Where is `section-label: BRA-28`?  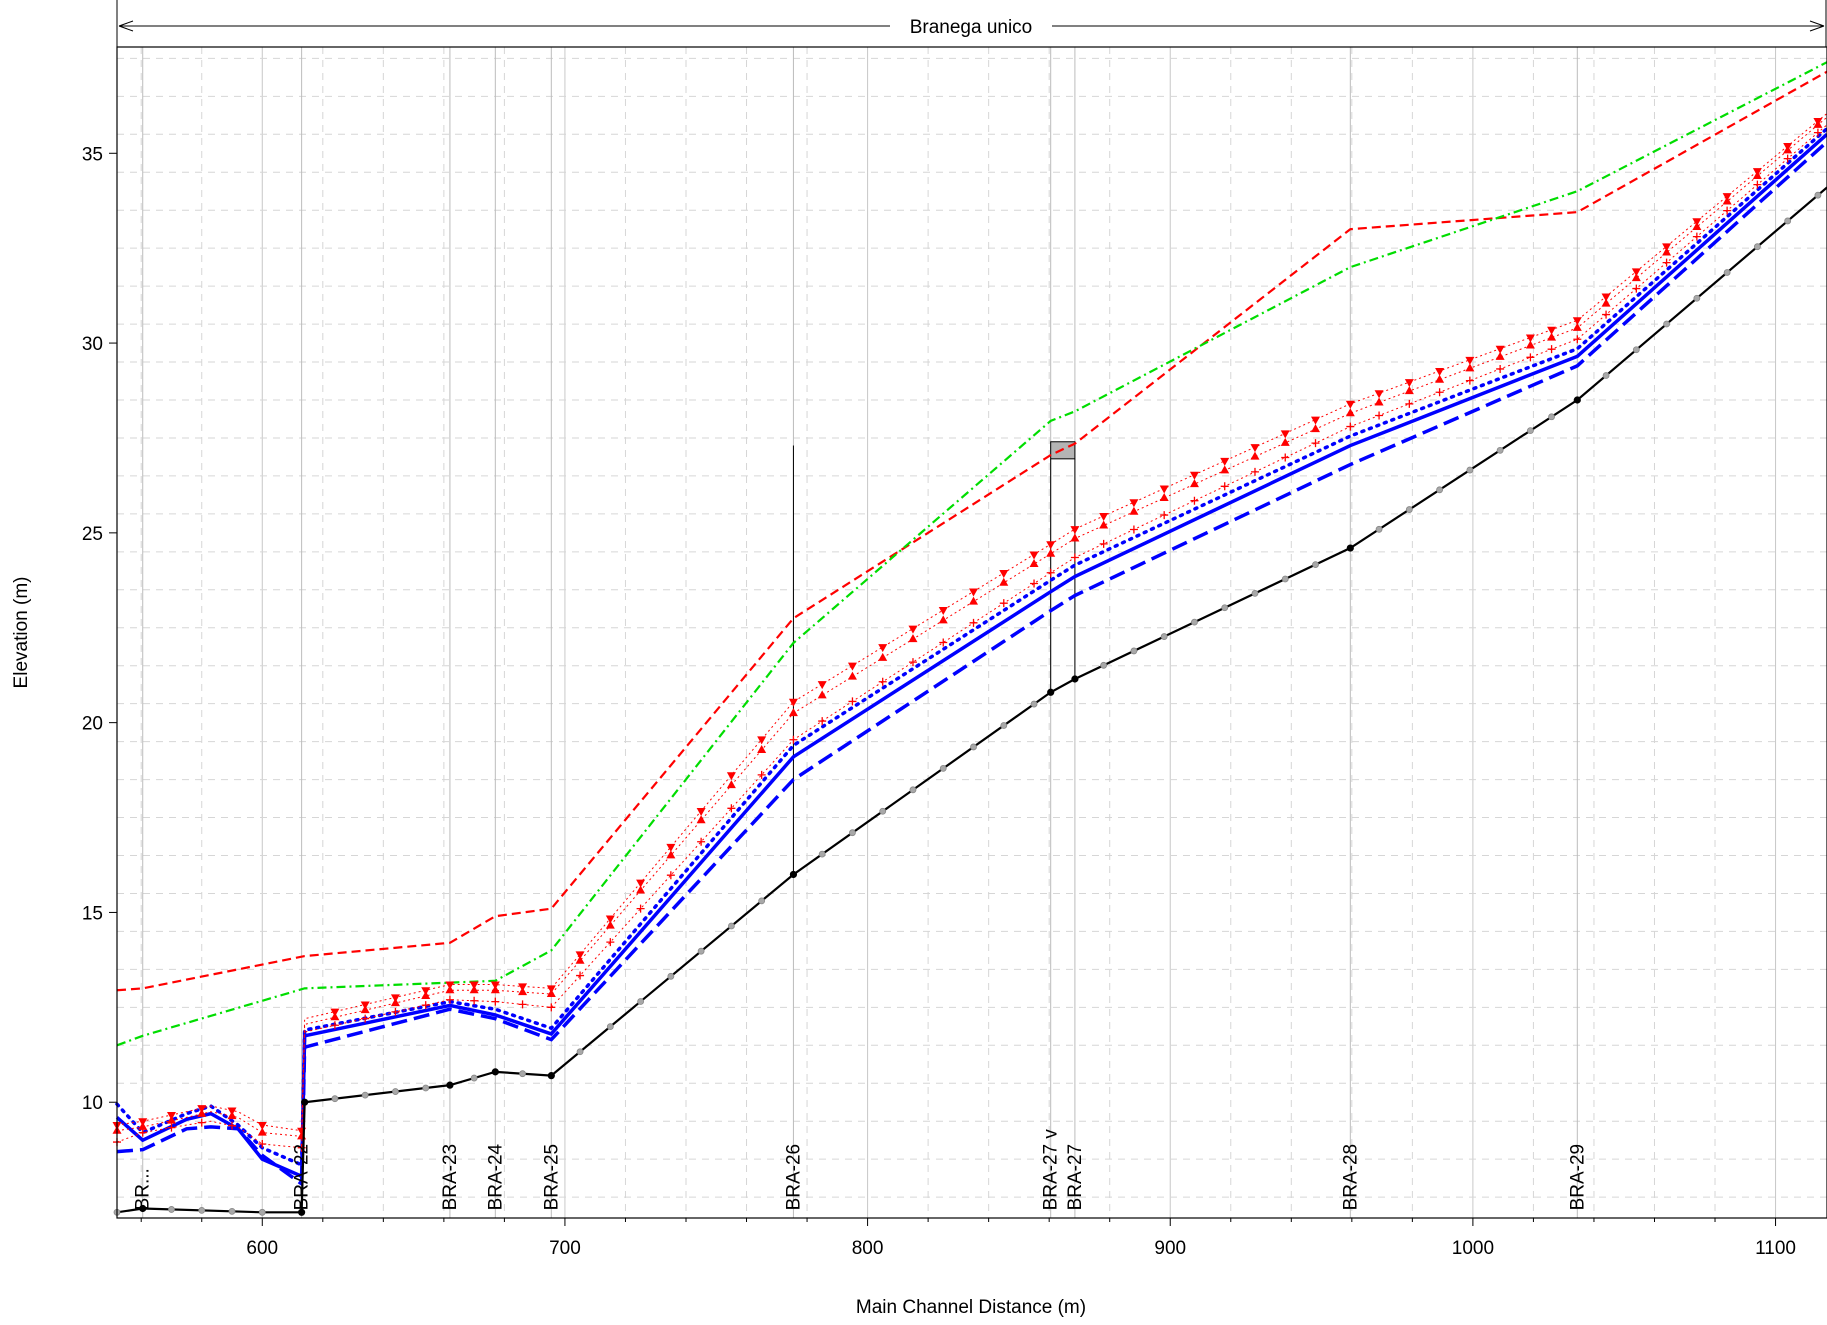 section-label: BRA-28 is located at coordinates (1350, 1177).